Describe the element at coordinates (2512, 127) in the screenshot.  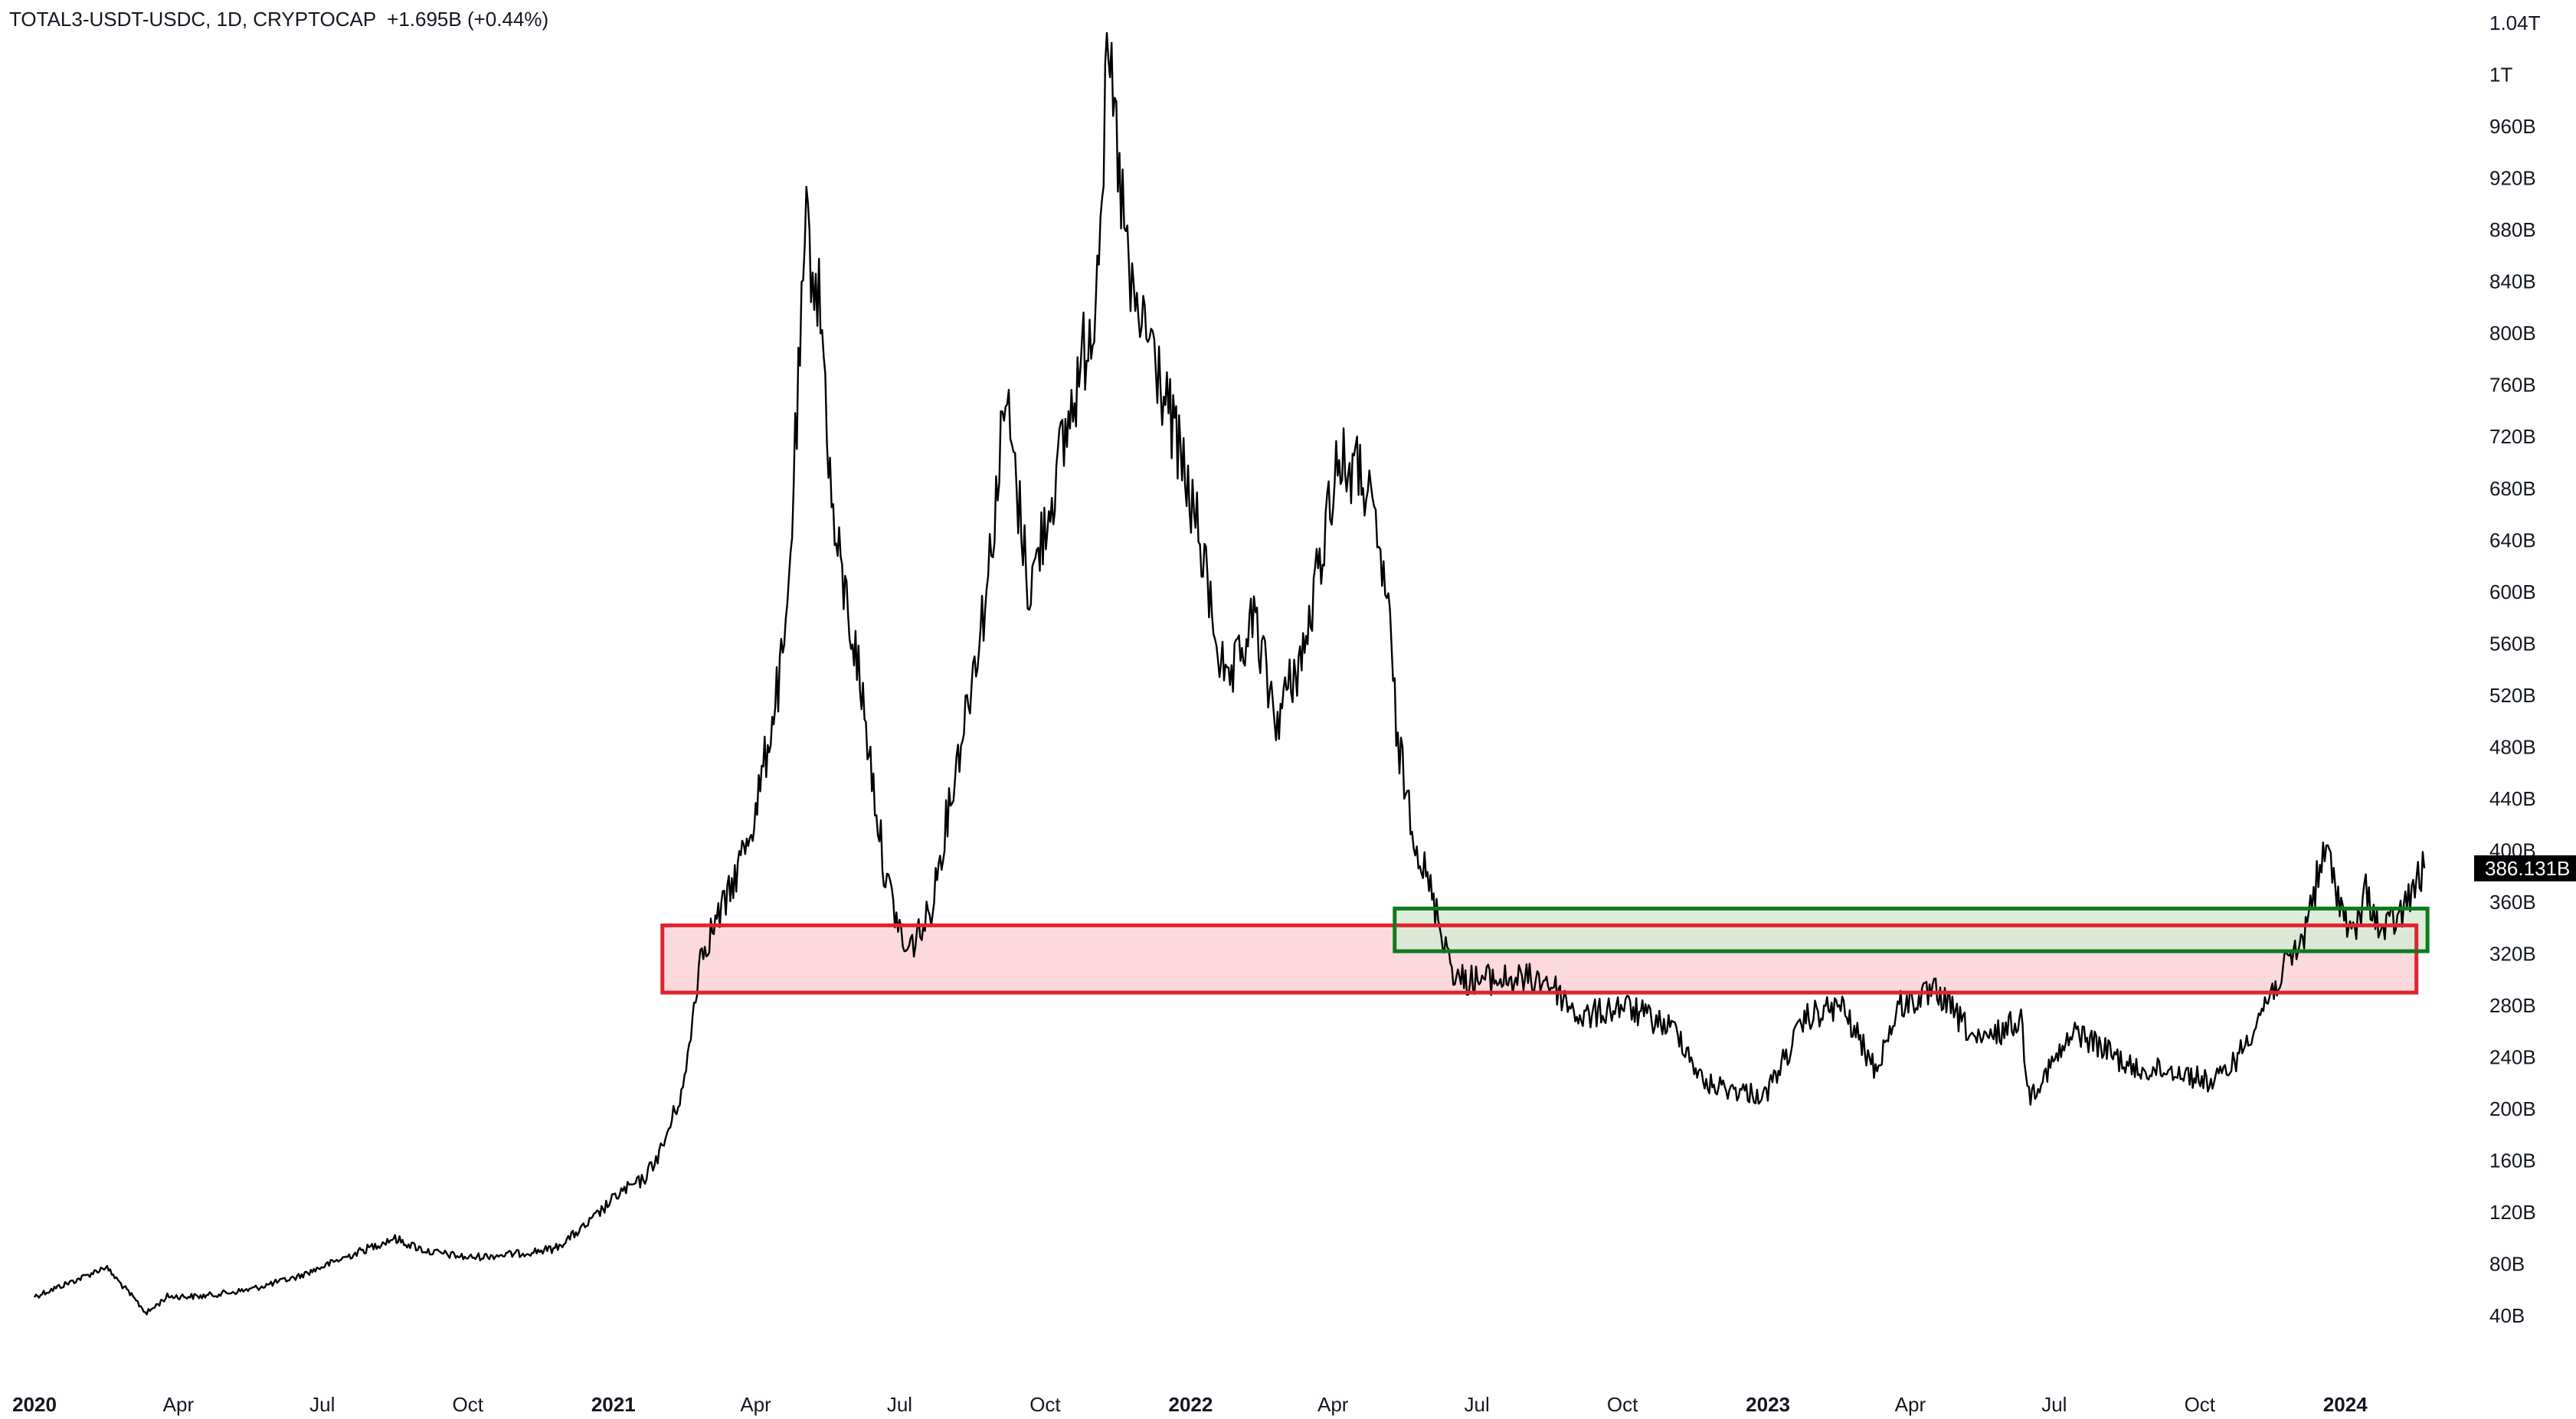
I see `y-tick-label: 960B` at that location.